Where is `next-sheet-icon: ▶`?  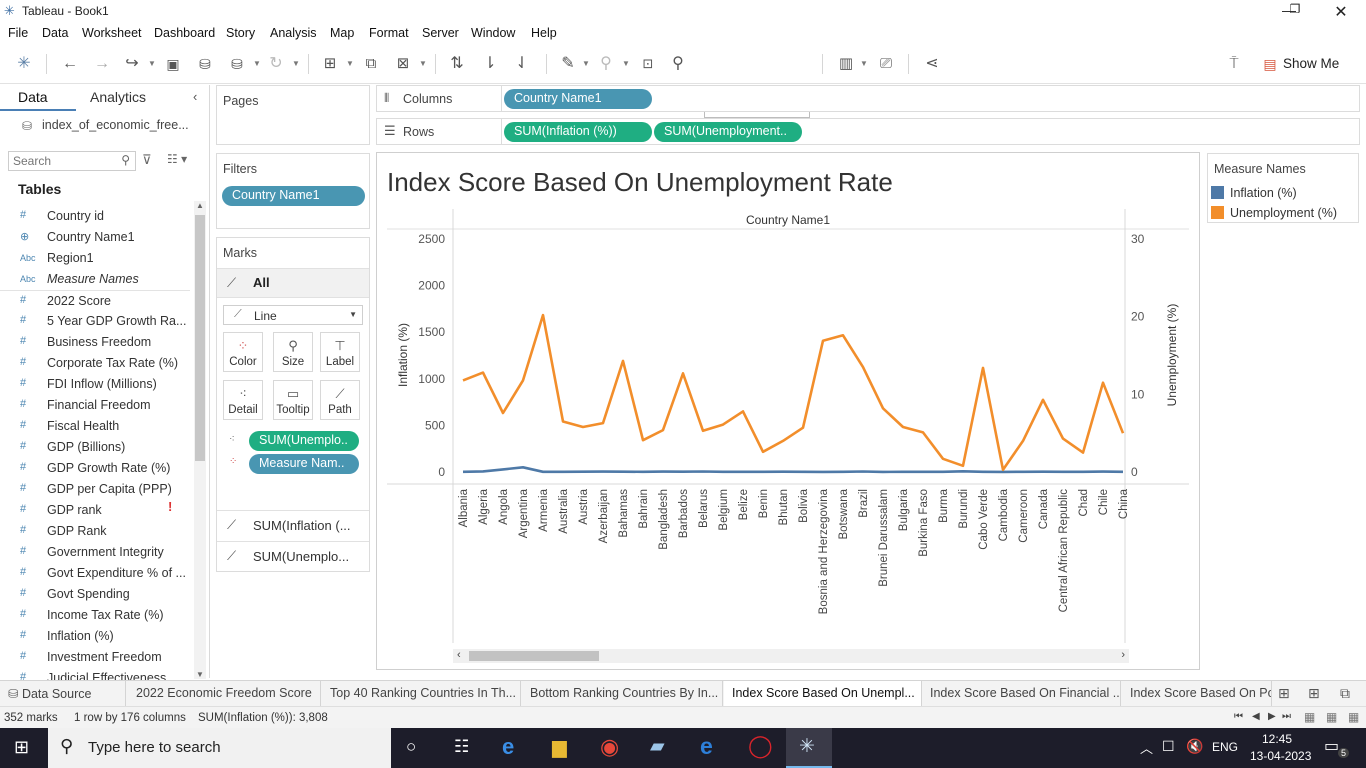
next-sheet-icon: ▶ is located at coordinates (1272, 716).